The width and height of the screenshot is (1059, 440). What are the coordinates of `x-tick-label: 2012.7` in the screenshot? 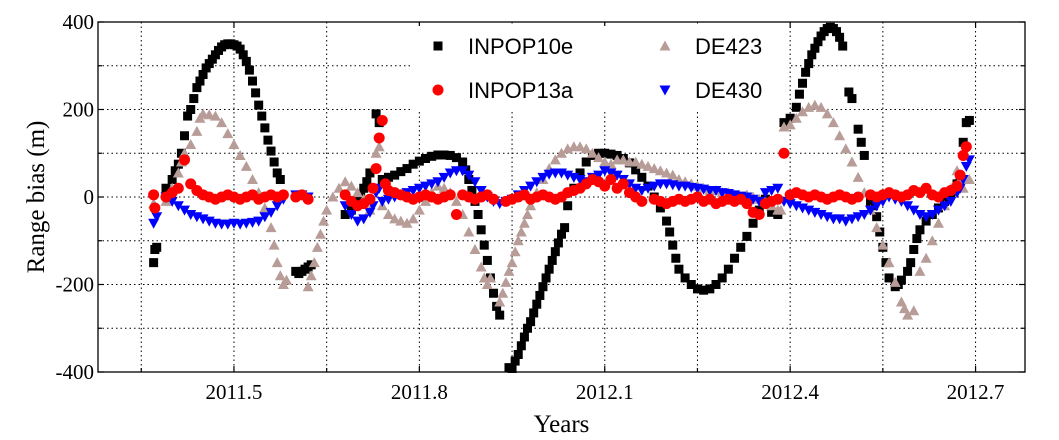 It's located at (976, 392).